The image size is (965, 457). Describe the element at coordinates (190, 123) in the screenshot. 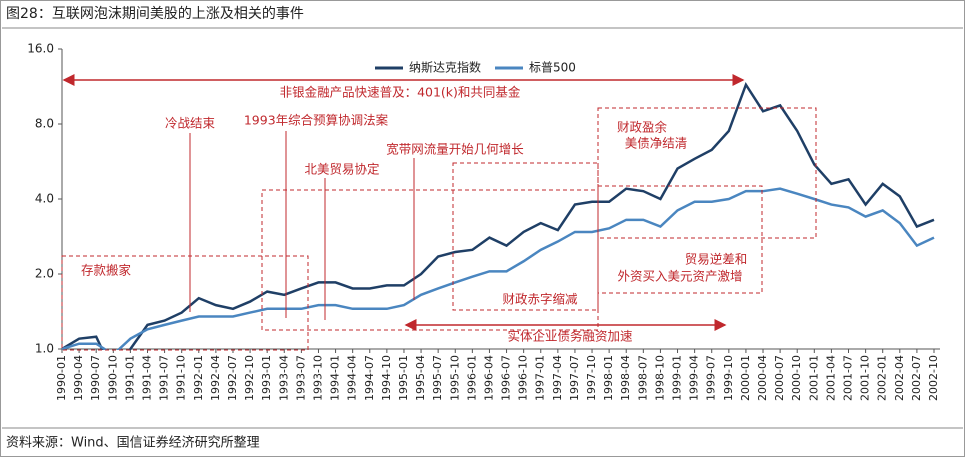

I see `annotation: 冷战结束` at that location.